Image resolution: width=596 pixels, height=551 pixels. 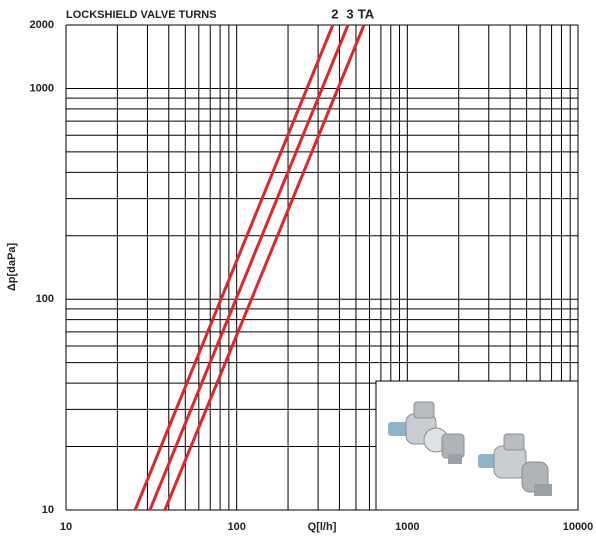 What do you see at coordinates (66, 527) in the screenshot?
I see `x-tick-label: 10` at bounding box center [66, 527].